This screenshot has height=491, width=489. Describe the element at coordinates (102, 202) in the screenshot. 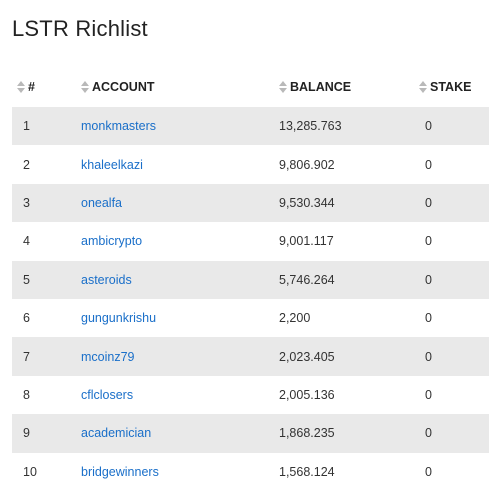

I see `account-link: onealfa` at that location.